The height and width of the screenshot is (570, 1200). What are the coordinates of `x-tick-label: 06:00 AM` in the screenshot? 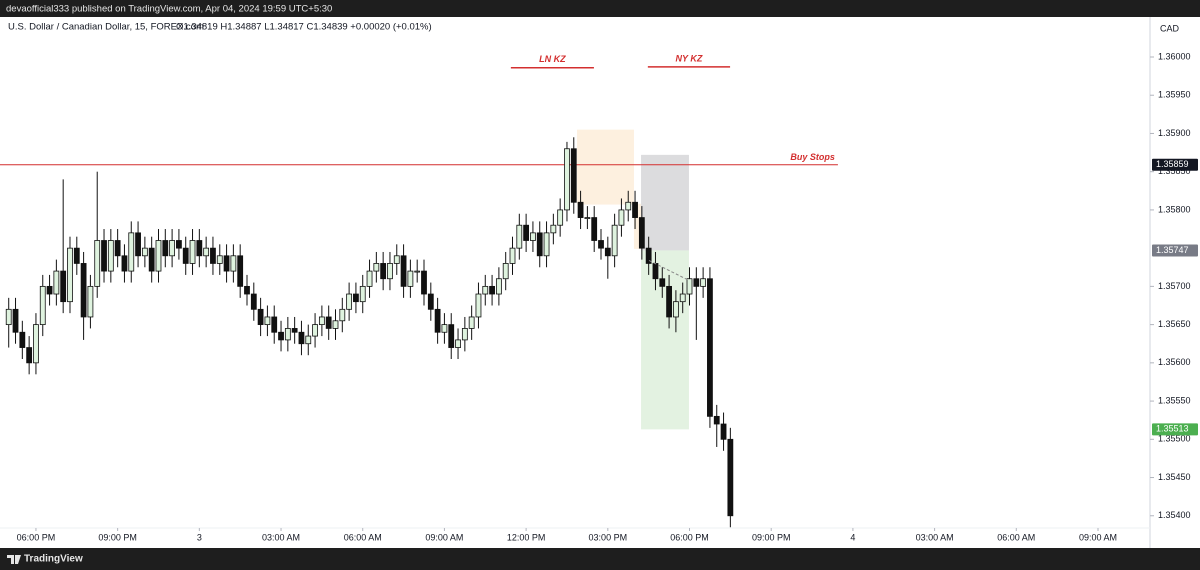 It's located at (363, 537).